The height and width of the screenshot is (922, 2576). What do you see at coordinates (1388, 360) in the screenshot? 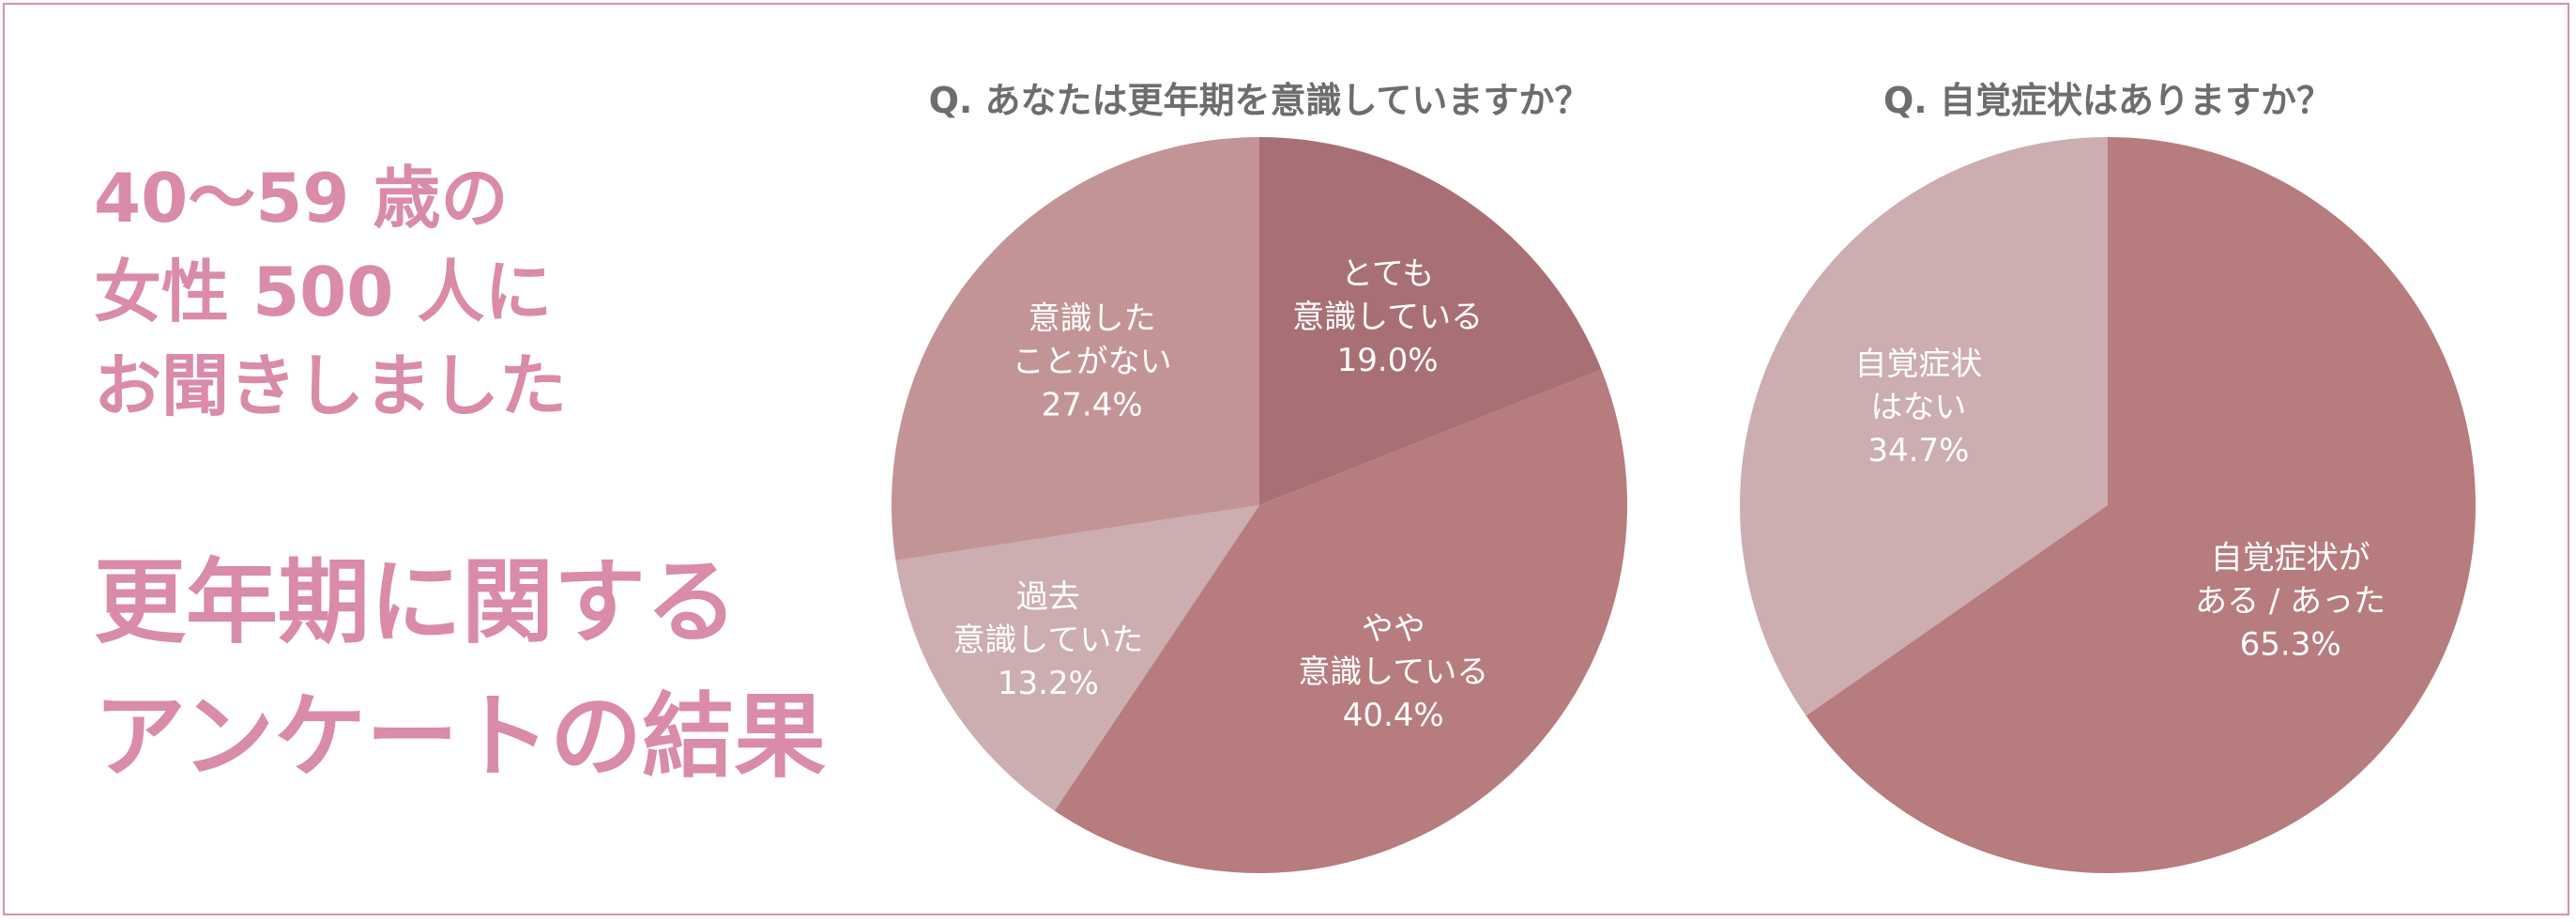
I see `pie-1-slice-1-value: 19.0%` at bounding box center [1388, 360].